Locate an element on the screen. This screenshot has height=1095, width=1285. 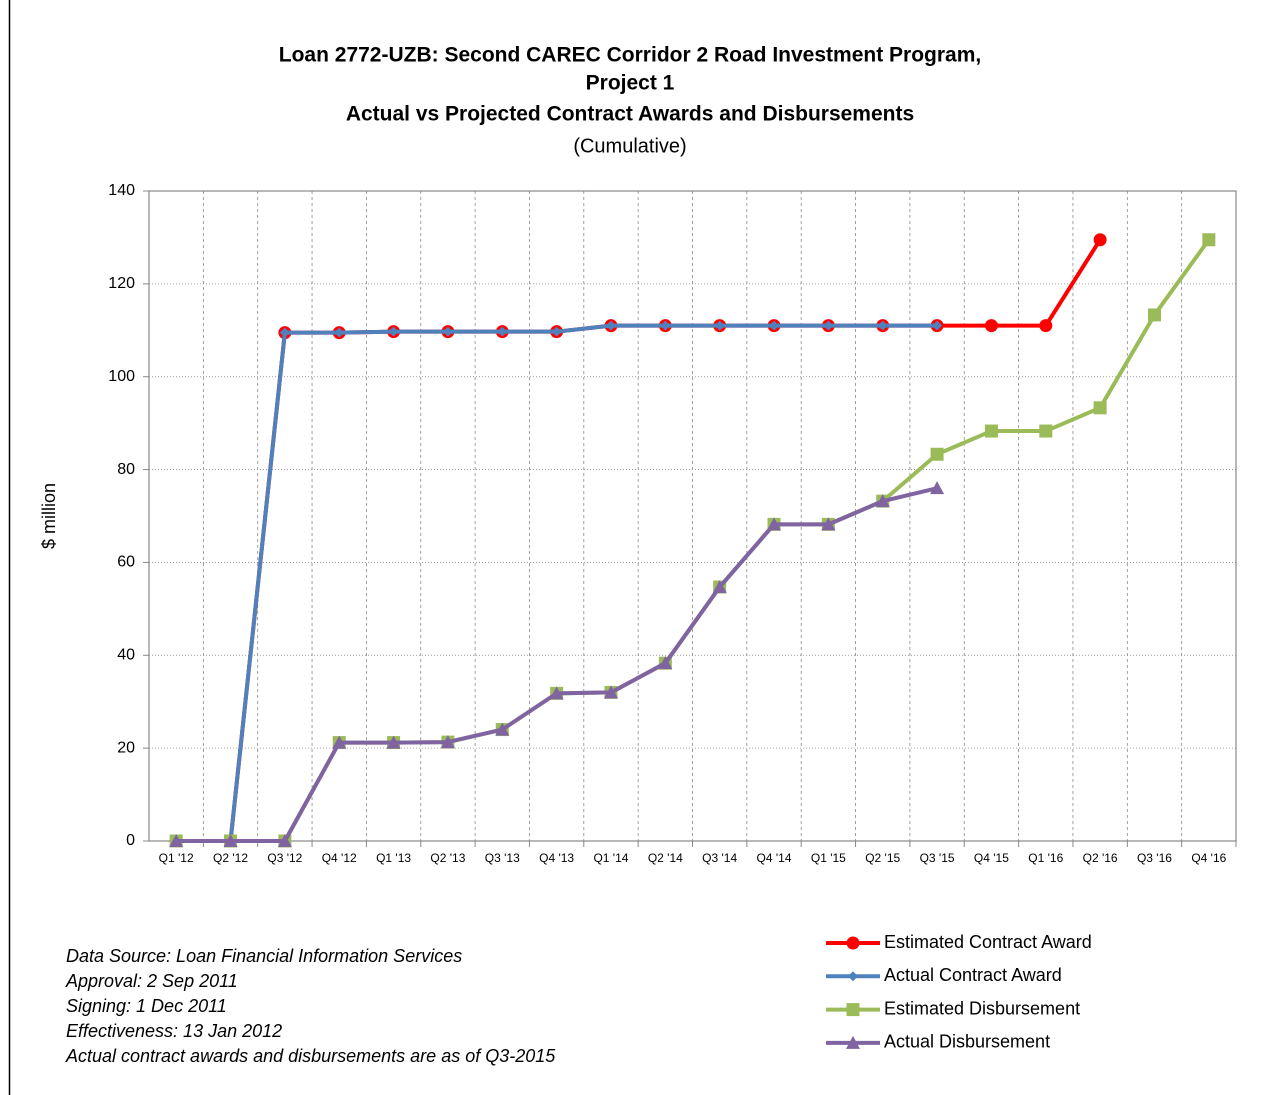
note: Effectiveness: 13 Jan 2012 is located at coordinates (174, 1031).